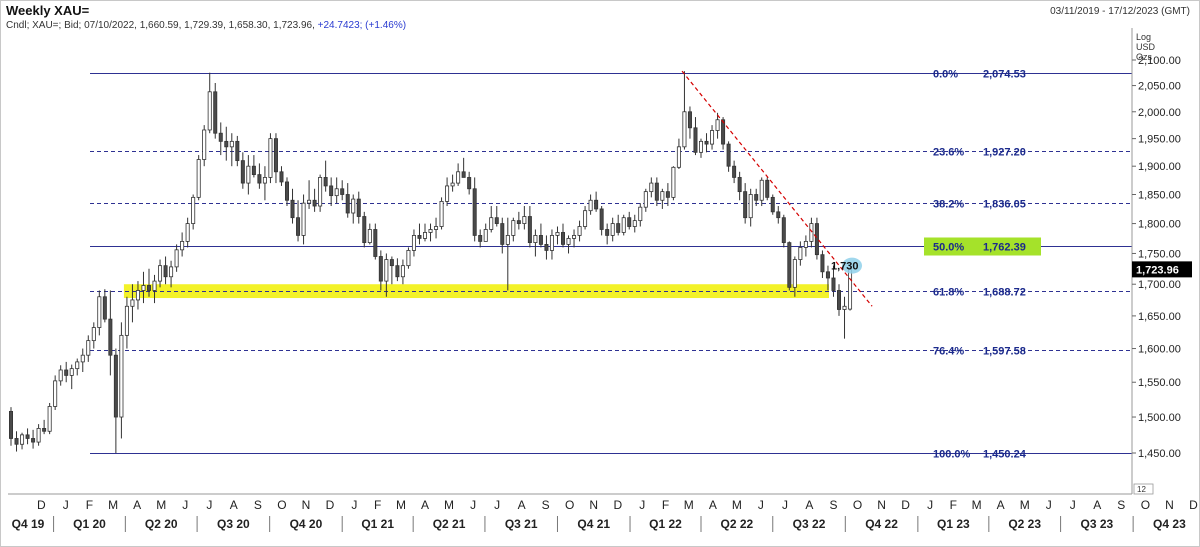 The height and width of the screenshot is (547, 1200). Describe the element at coordinates (362, 25) in the screenshot. I see `legend-change: +24.7423; (+1.46%)` at that location.